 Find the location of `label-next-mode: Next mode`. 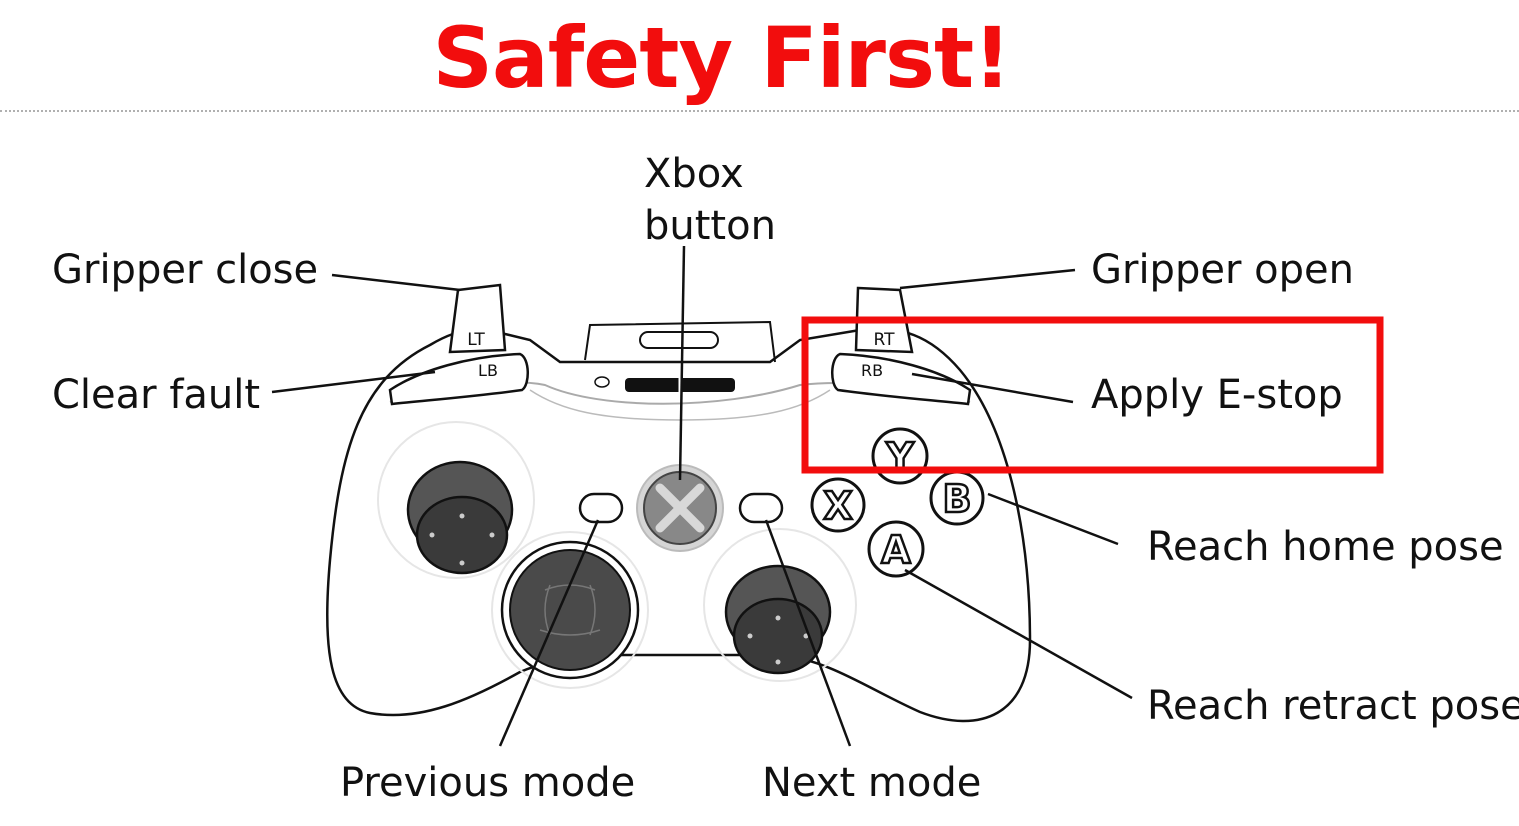

label-next-mode: Next mode is located at coordinates (872, 783).